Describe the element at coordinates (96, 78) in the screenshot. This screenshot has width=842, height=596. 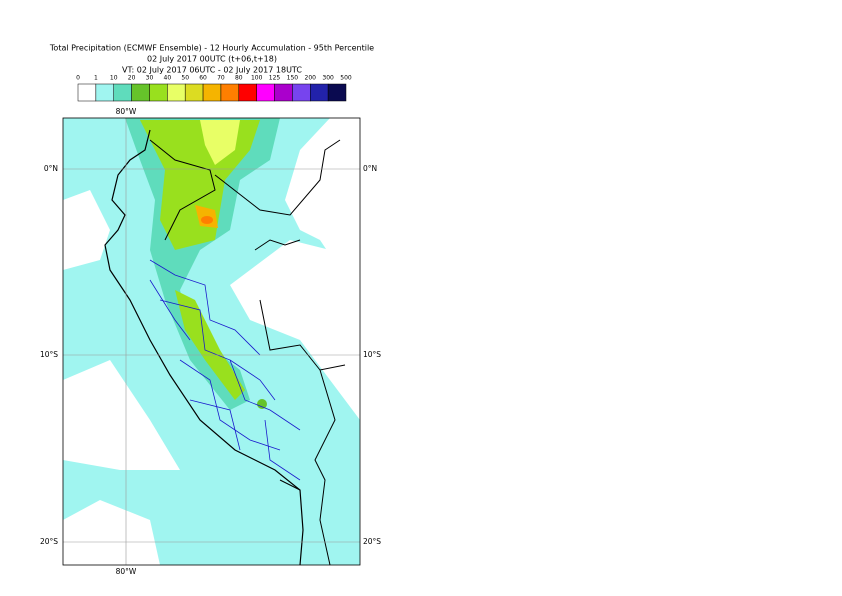
I see `legend-label: 1` at that location.